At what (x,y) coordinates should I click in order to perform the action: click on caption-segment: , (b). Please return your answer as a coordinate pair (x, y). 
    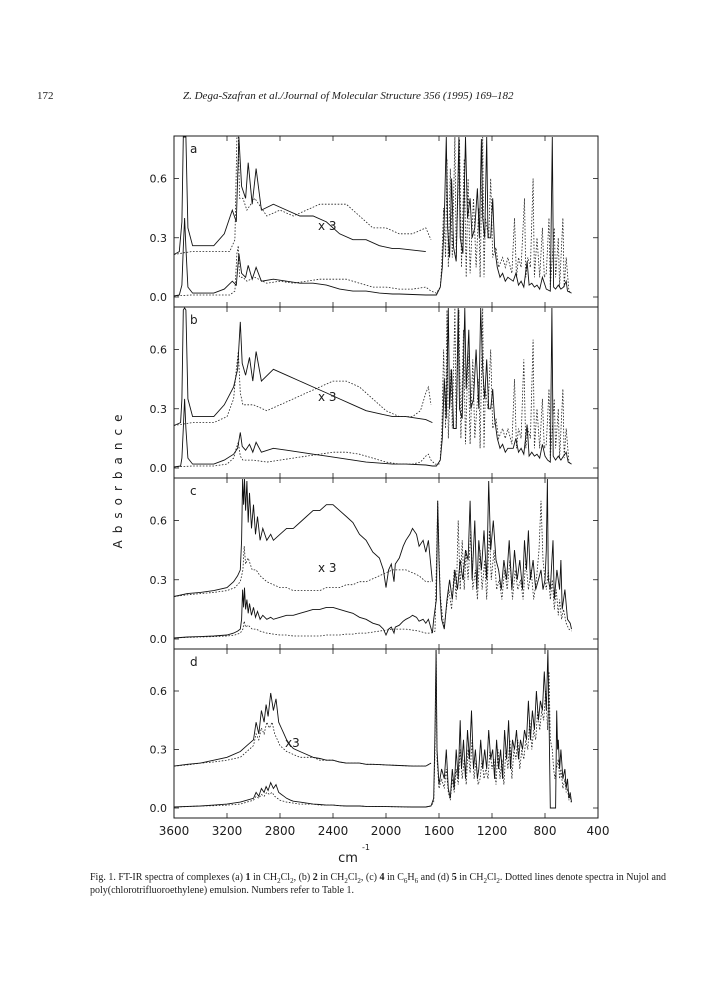
    Looking at the image, I should click on (303, 877).